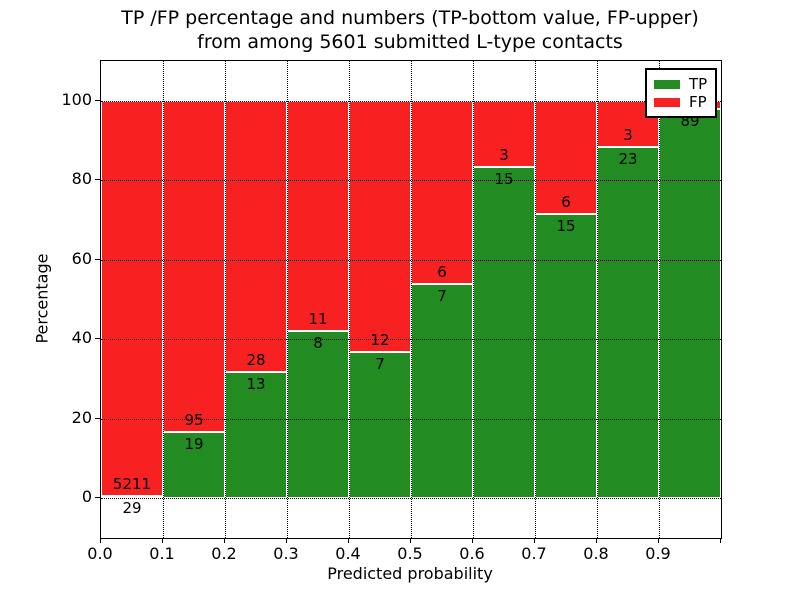 This screenshot has height=600, width=800. What do you see at coordinates (472, 553) in the screenshot?
I see `x-tick-label: 0.6` at bounding box center [472, 553].